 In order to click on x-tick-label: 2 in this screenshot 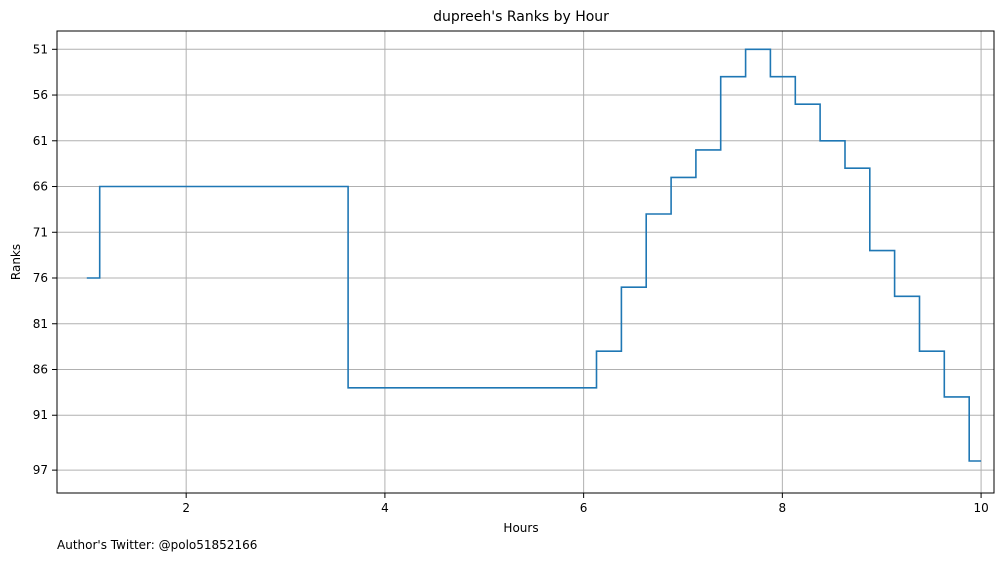, I will do `click(186, 508)`.